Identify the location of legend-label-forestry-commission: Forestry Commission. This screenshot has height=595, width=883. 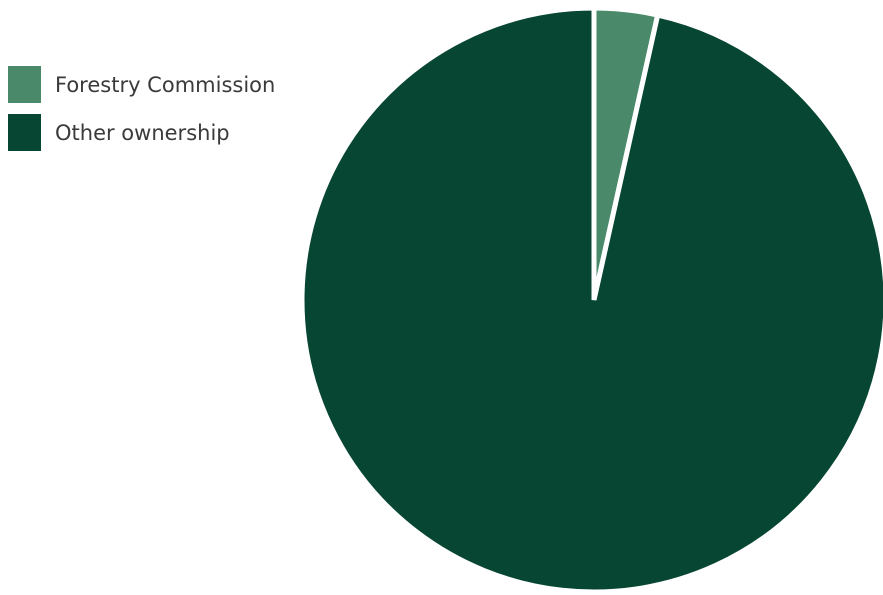
(165, 84).